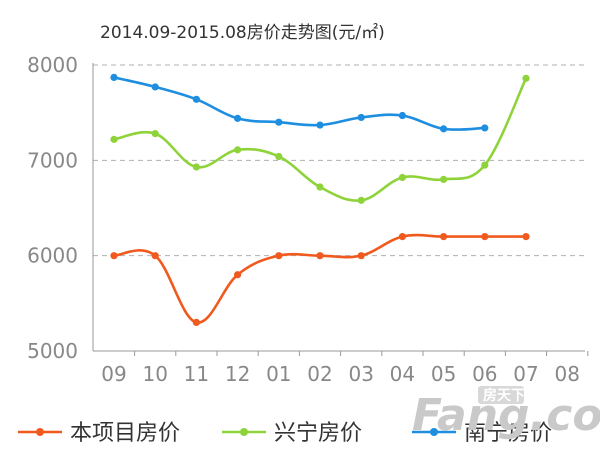 The image size is (600, 452). I want to click on x-tick-label: 06, so click(484, 374).